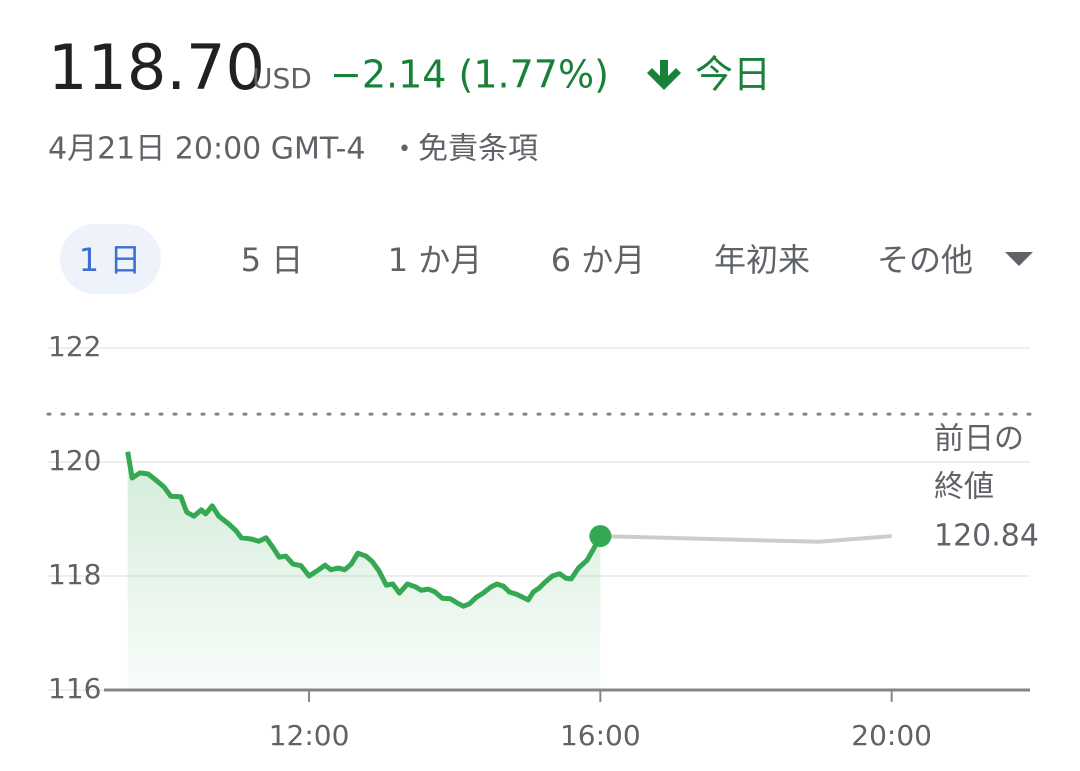 The width and height of the screenshot is (1080, 771). I want to click on disclaimer-link: 免責条項, so click(478, 149).